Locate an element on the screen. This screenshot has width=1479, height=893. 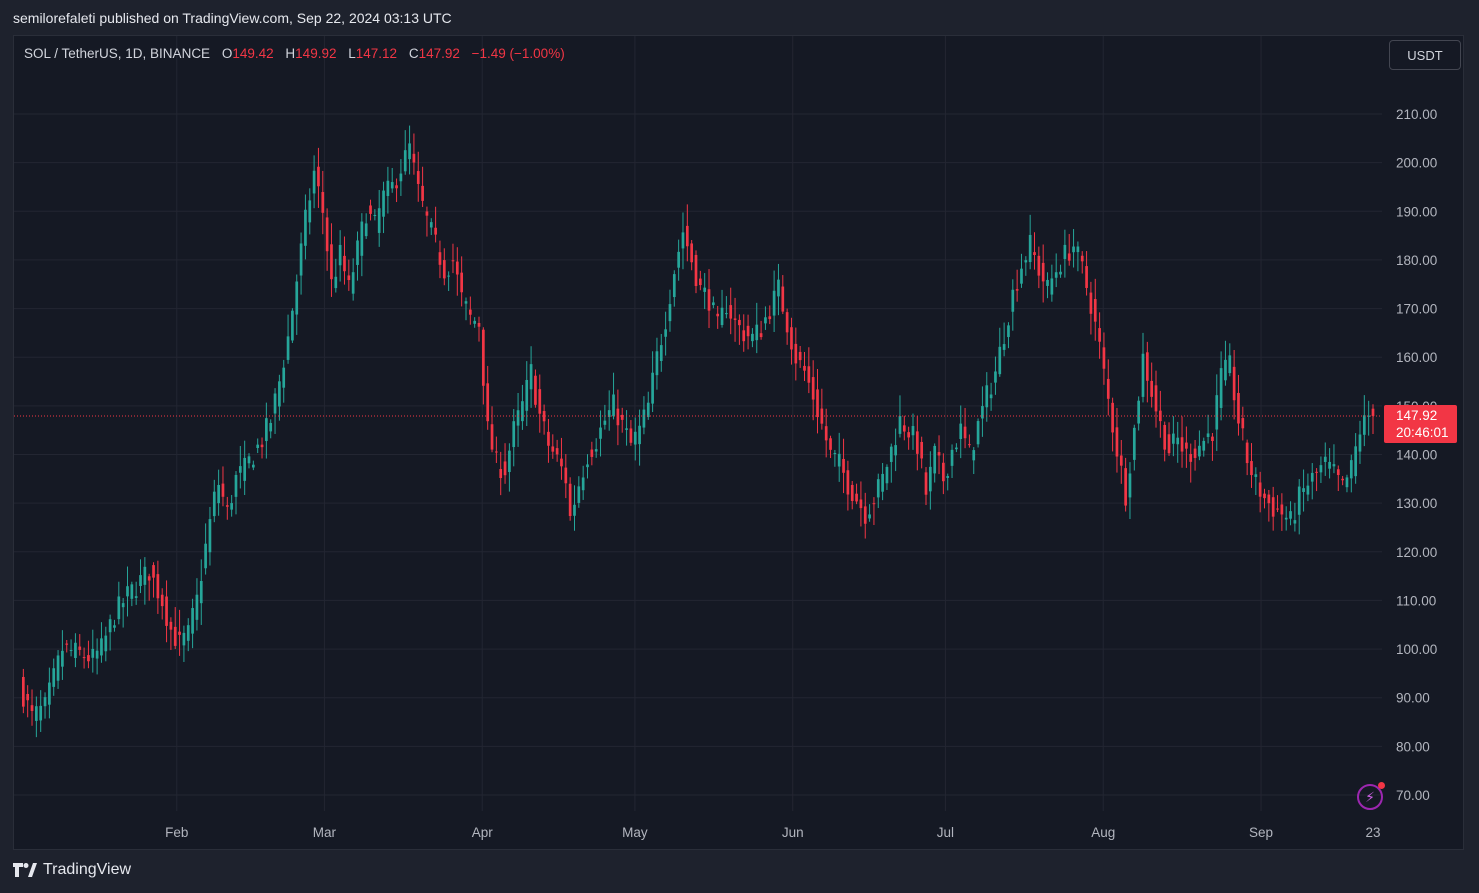
open-label: O is located at coordinates (227, 53).